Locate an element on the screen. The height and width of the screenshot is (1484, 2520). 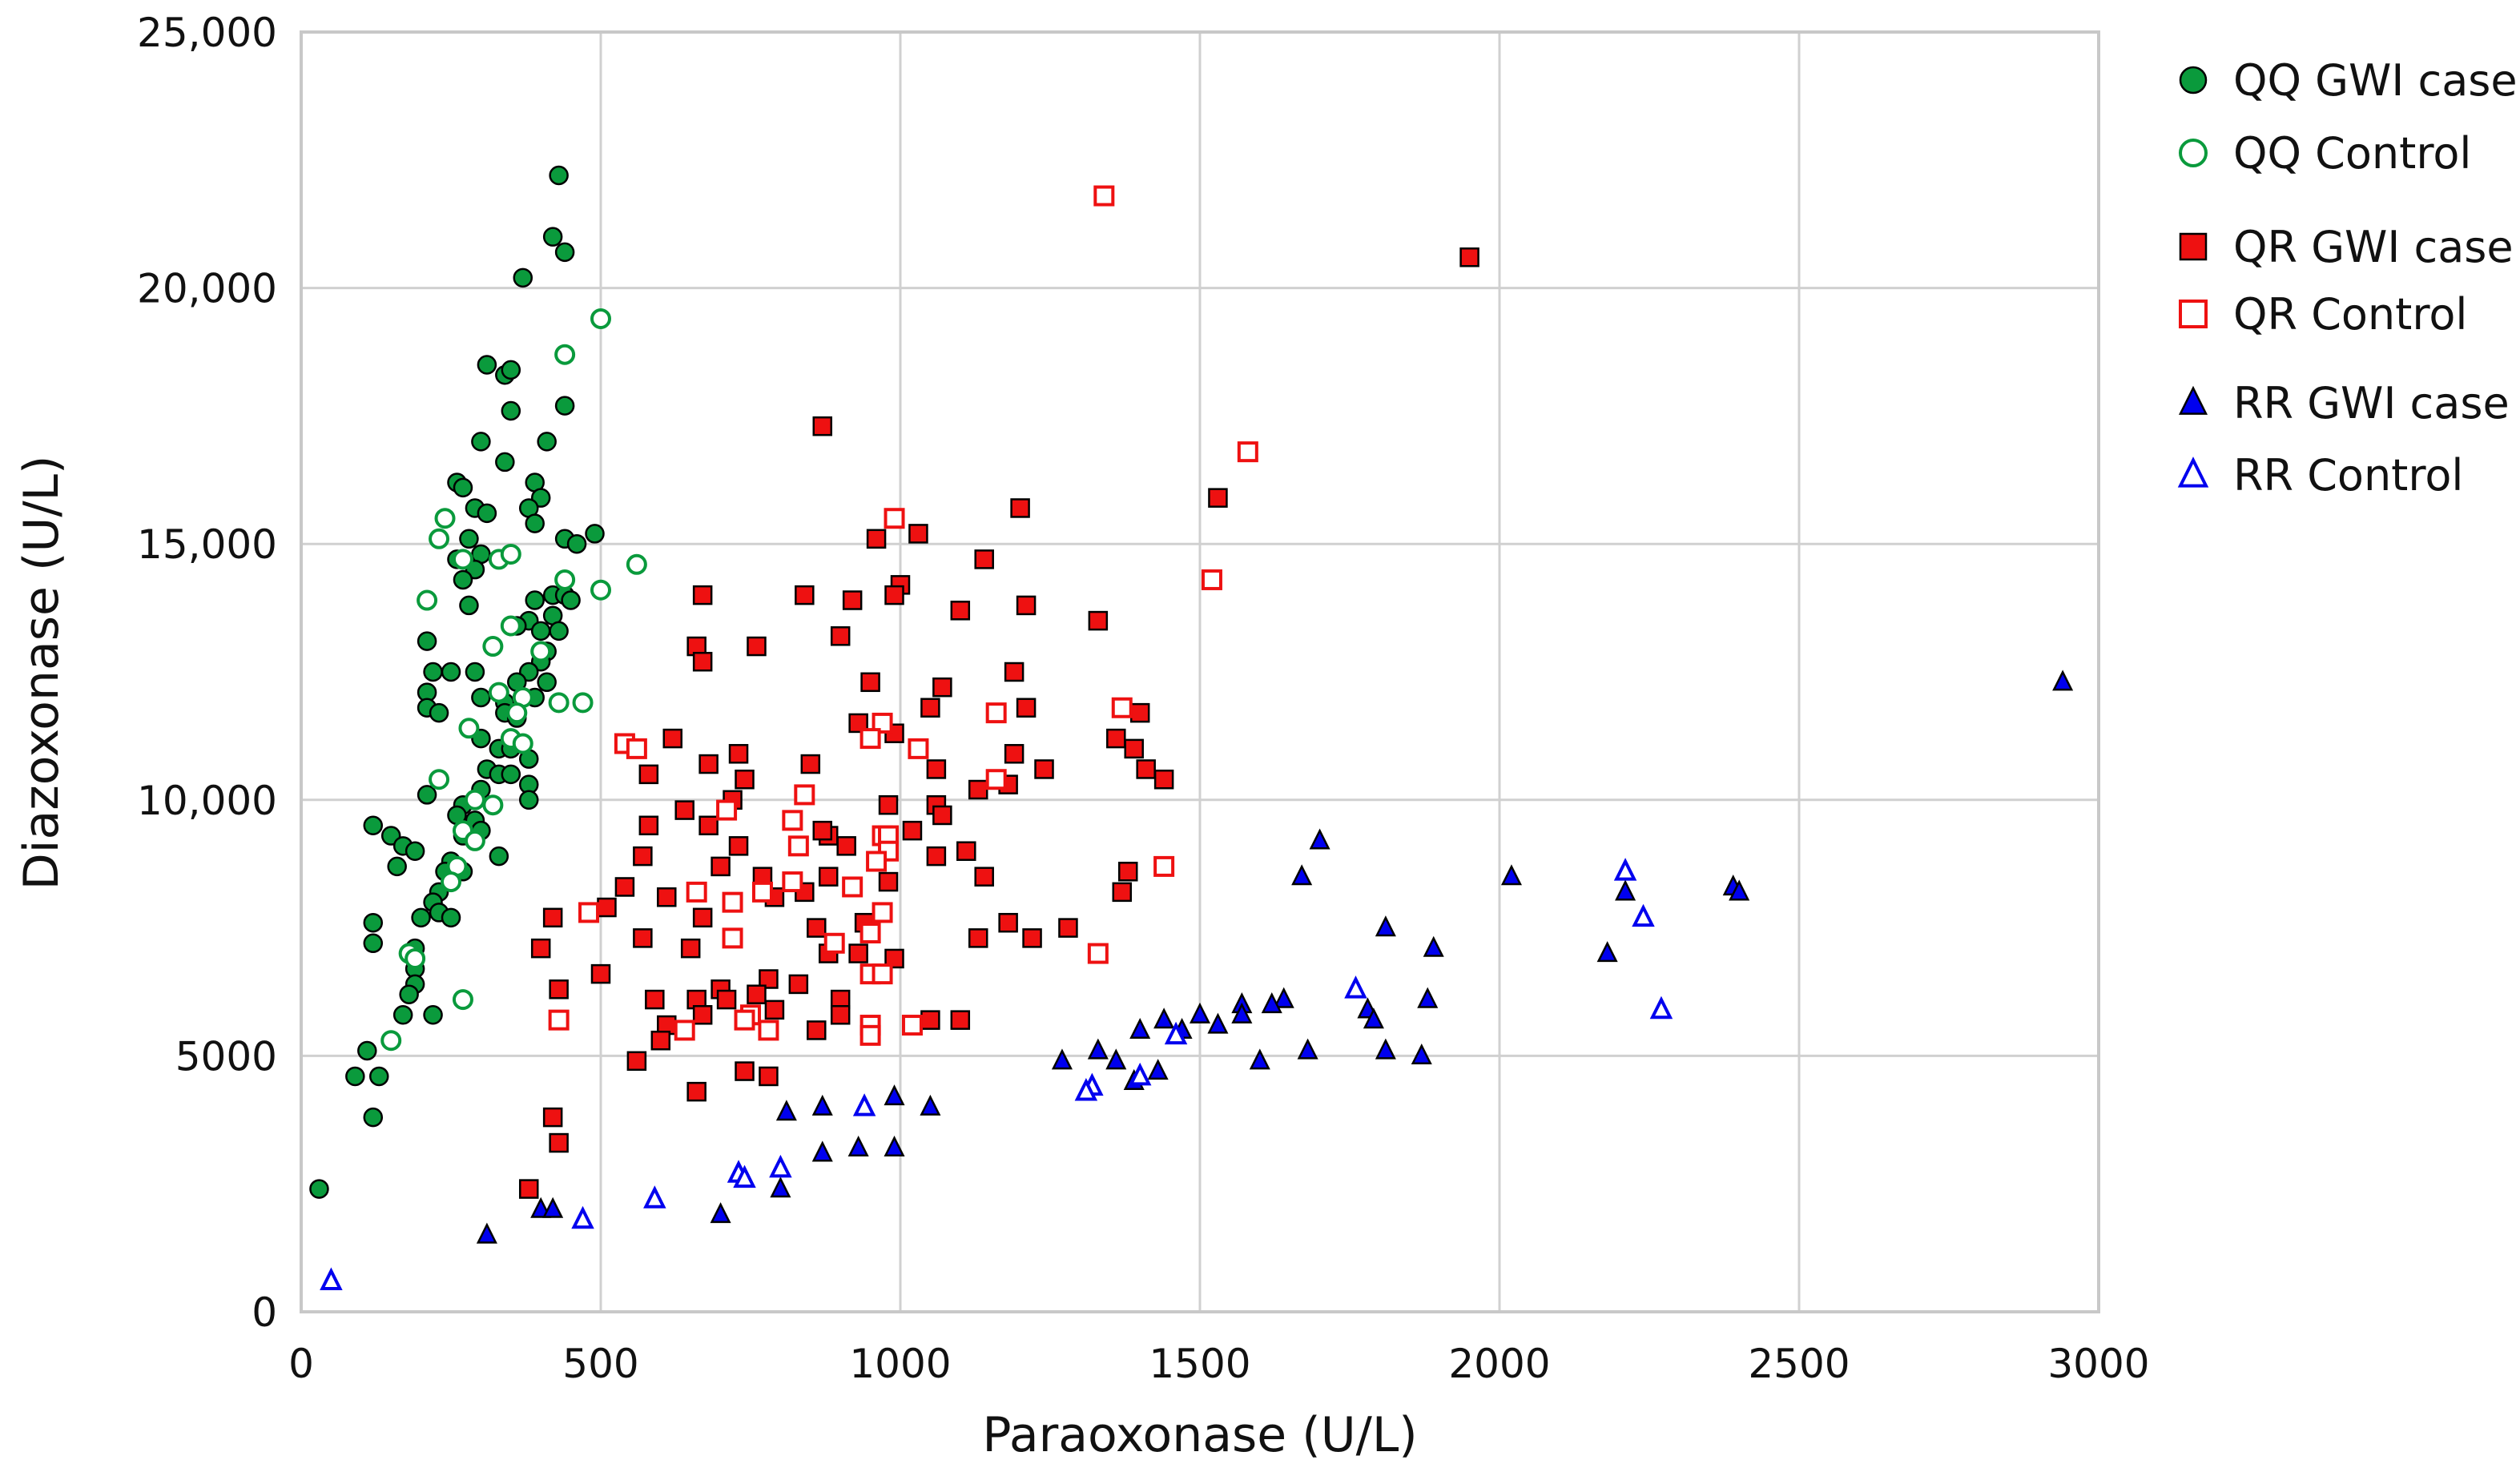
legend-item: QR Control is located at coordinates (2323, 314).